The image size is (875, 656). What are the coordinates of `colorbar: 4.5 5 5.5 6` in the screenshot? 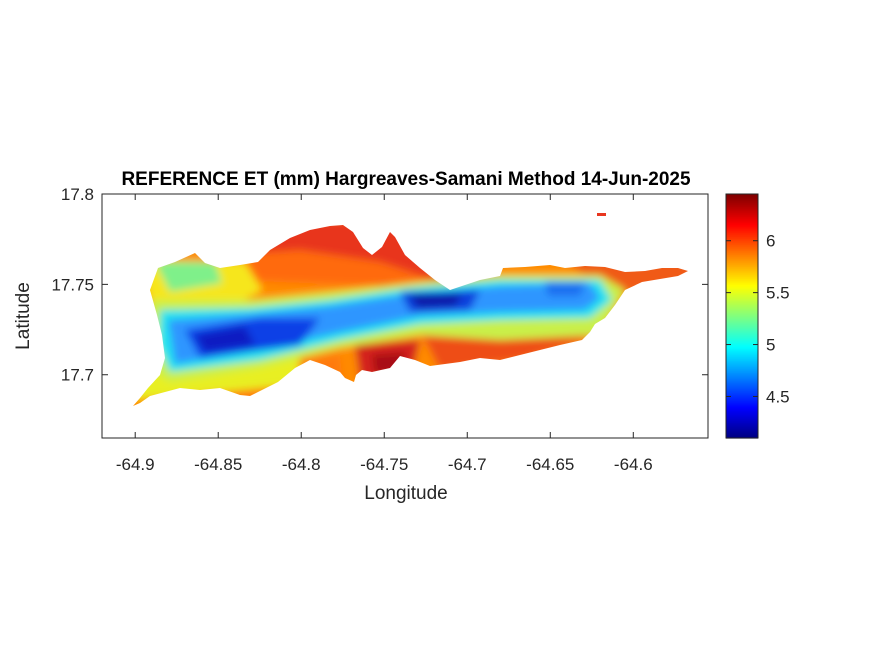 It's located at (757, 316).